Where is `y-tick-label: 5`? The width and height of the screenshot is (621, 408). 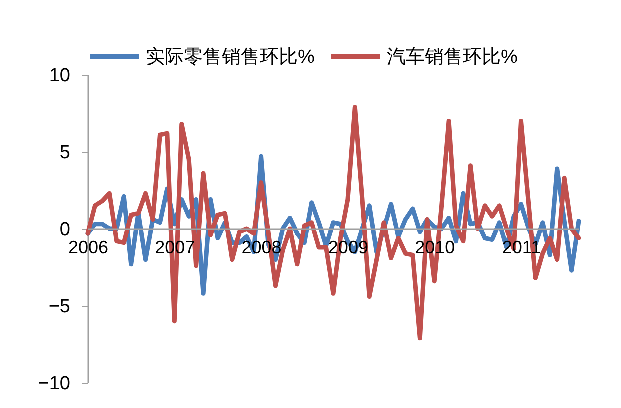
y-tick-label: 5 is located at coordinates (65, 153).